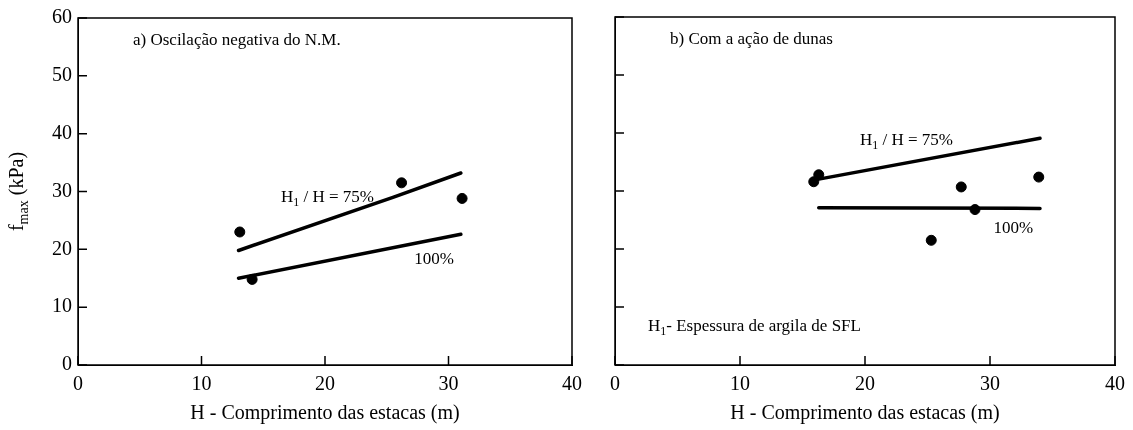 The width and height of the screenshot is (1133, 430). What do you see at coordinates (62, 131) in the screenshot?
I see `y-tick-label: 40` at bounding box center [62, 131].